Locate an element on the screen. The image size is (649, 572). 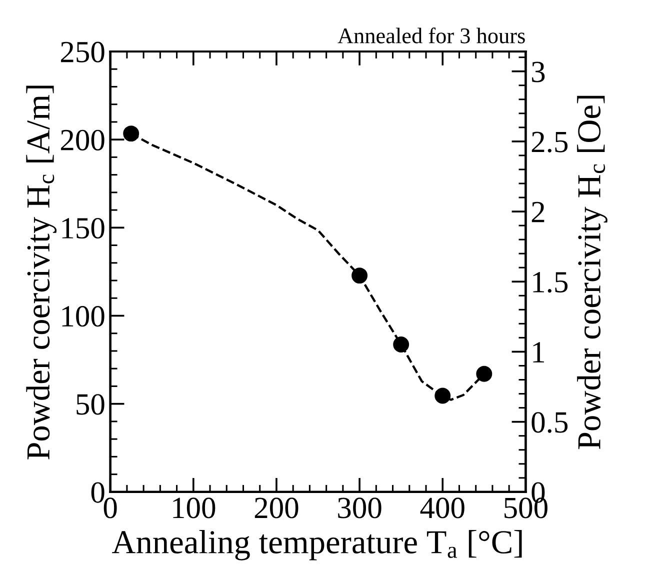
y-tick-label: 100 is located at coordinates (83, 316).